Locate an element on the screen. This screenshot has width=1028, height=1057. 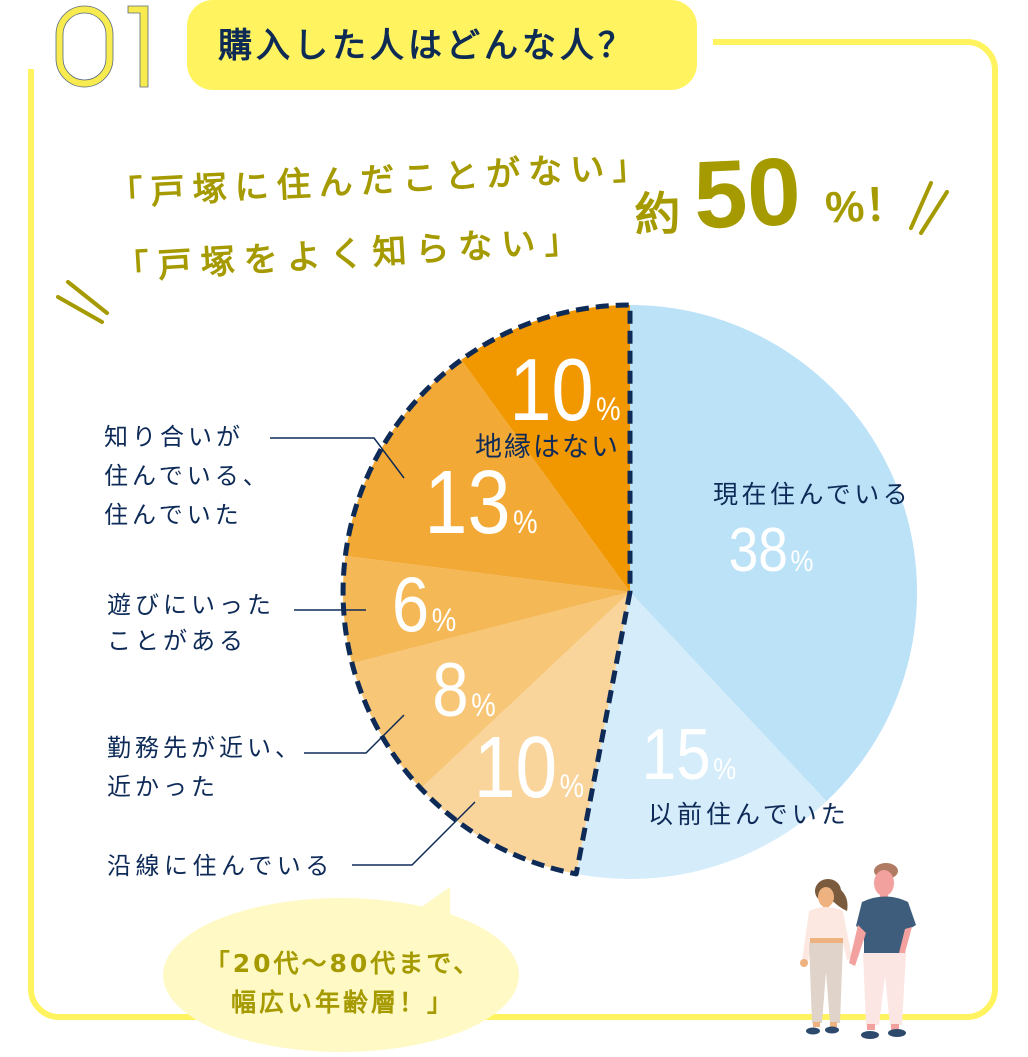
headline-total: 約 50%！ is located at coordinates (771, 193).